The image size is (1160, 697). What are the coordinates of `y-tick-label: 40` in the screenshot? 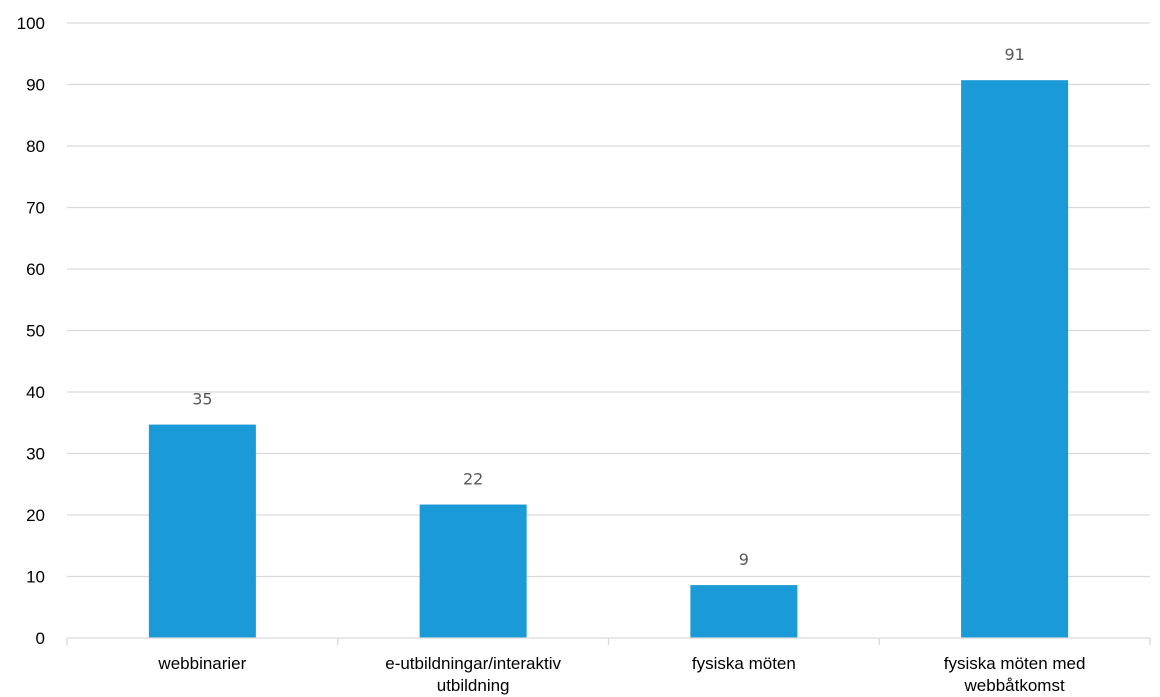 It's located at (35, 392).